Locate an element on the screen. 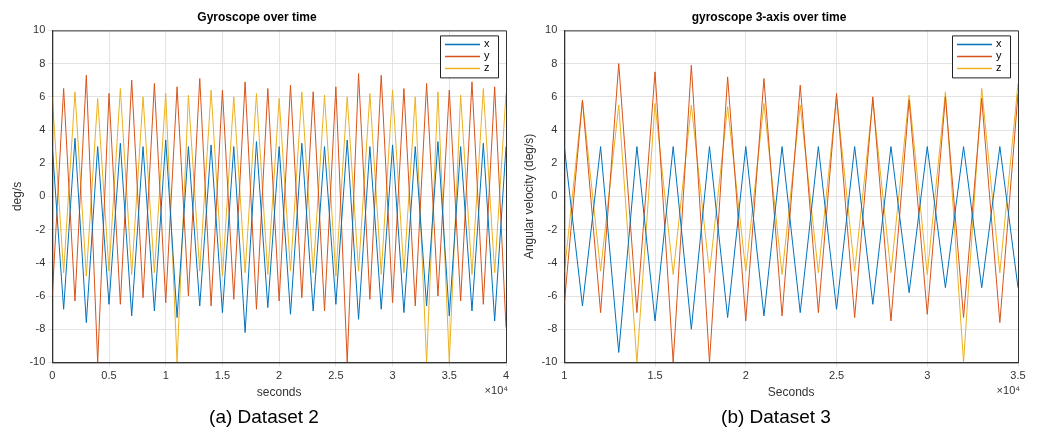  chart-title: Gyroscope over time is located at coordinates (257, 16).